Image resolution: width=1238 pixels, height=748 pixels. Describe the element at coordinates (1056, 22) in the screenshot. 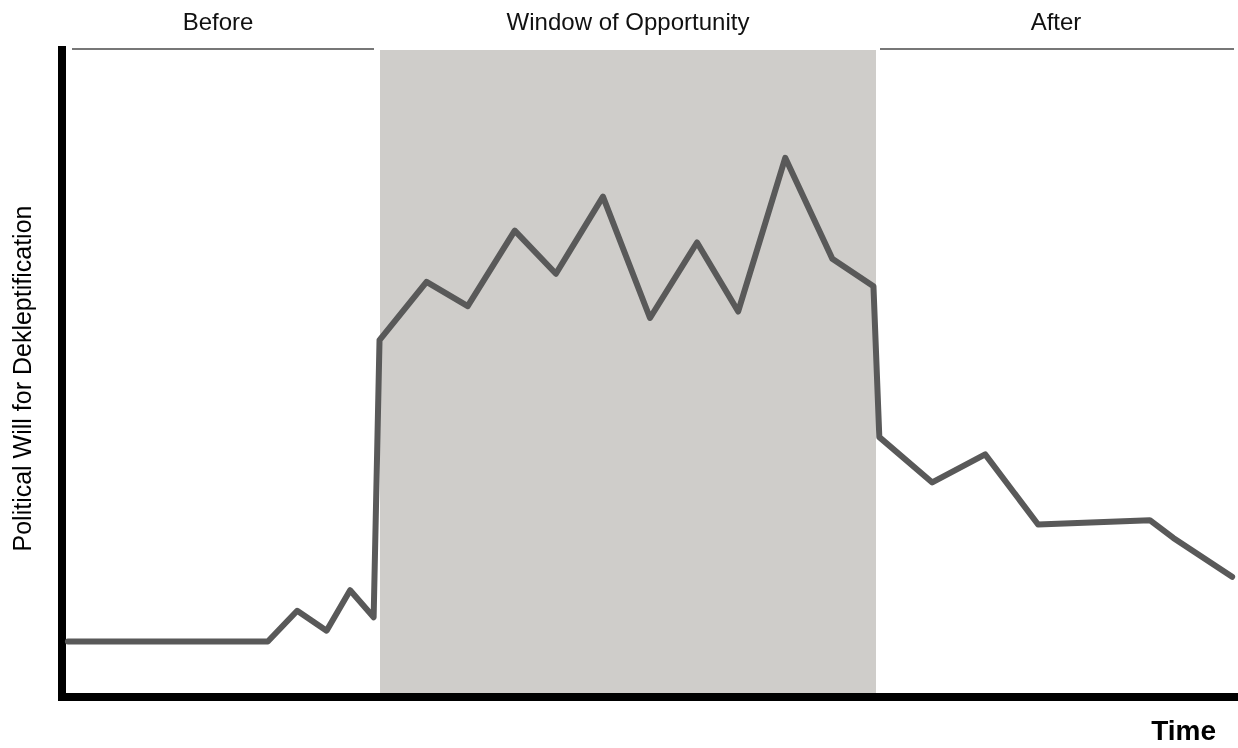

I see `text: After` at that location.